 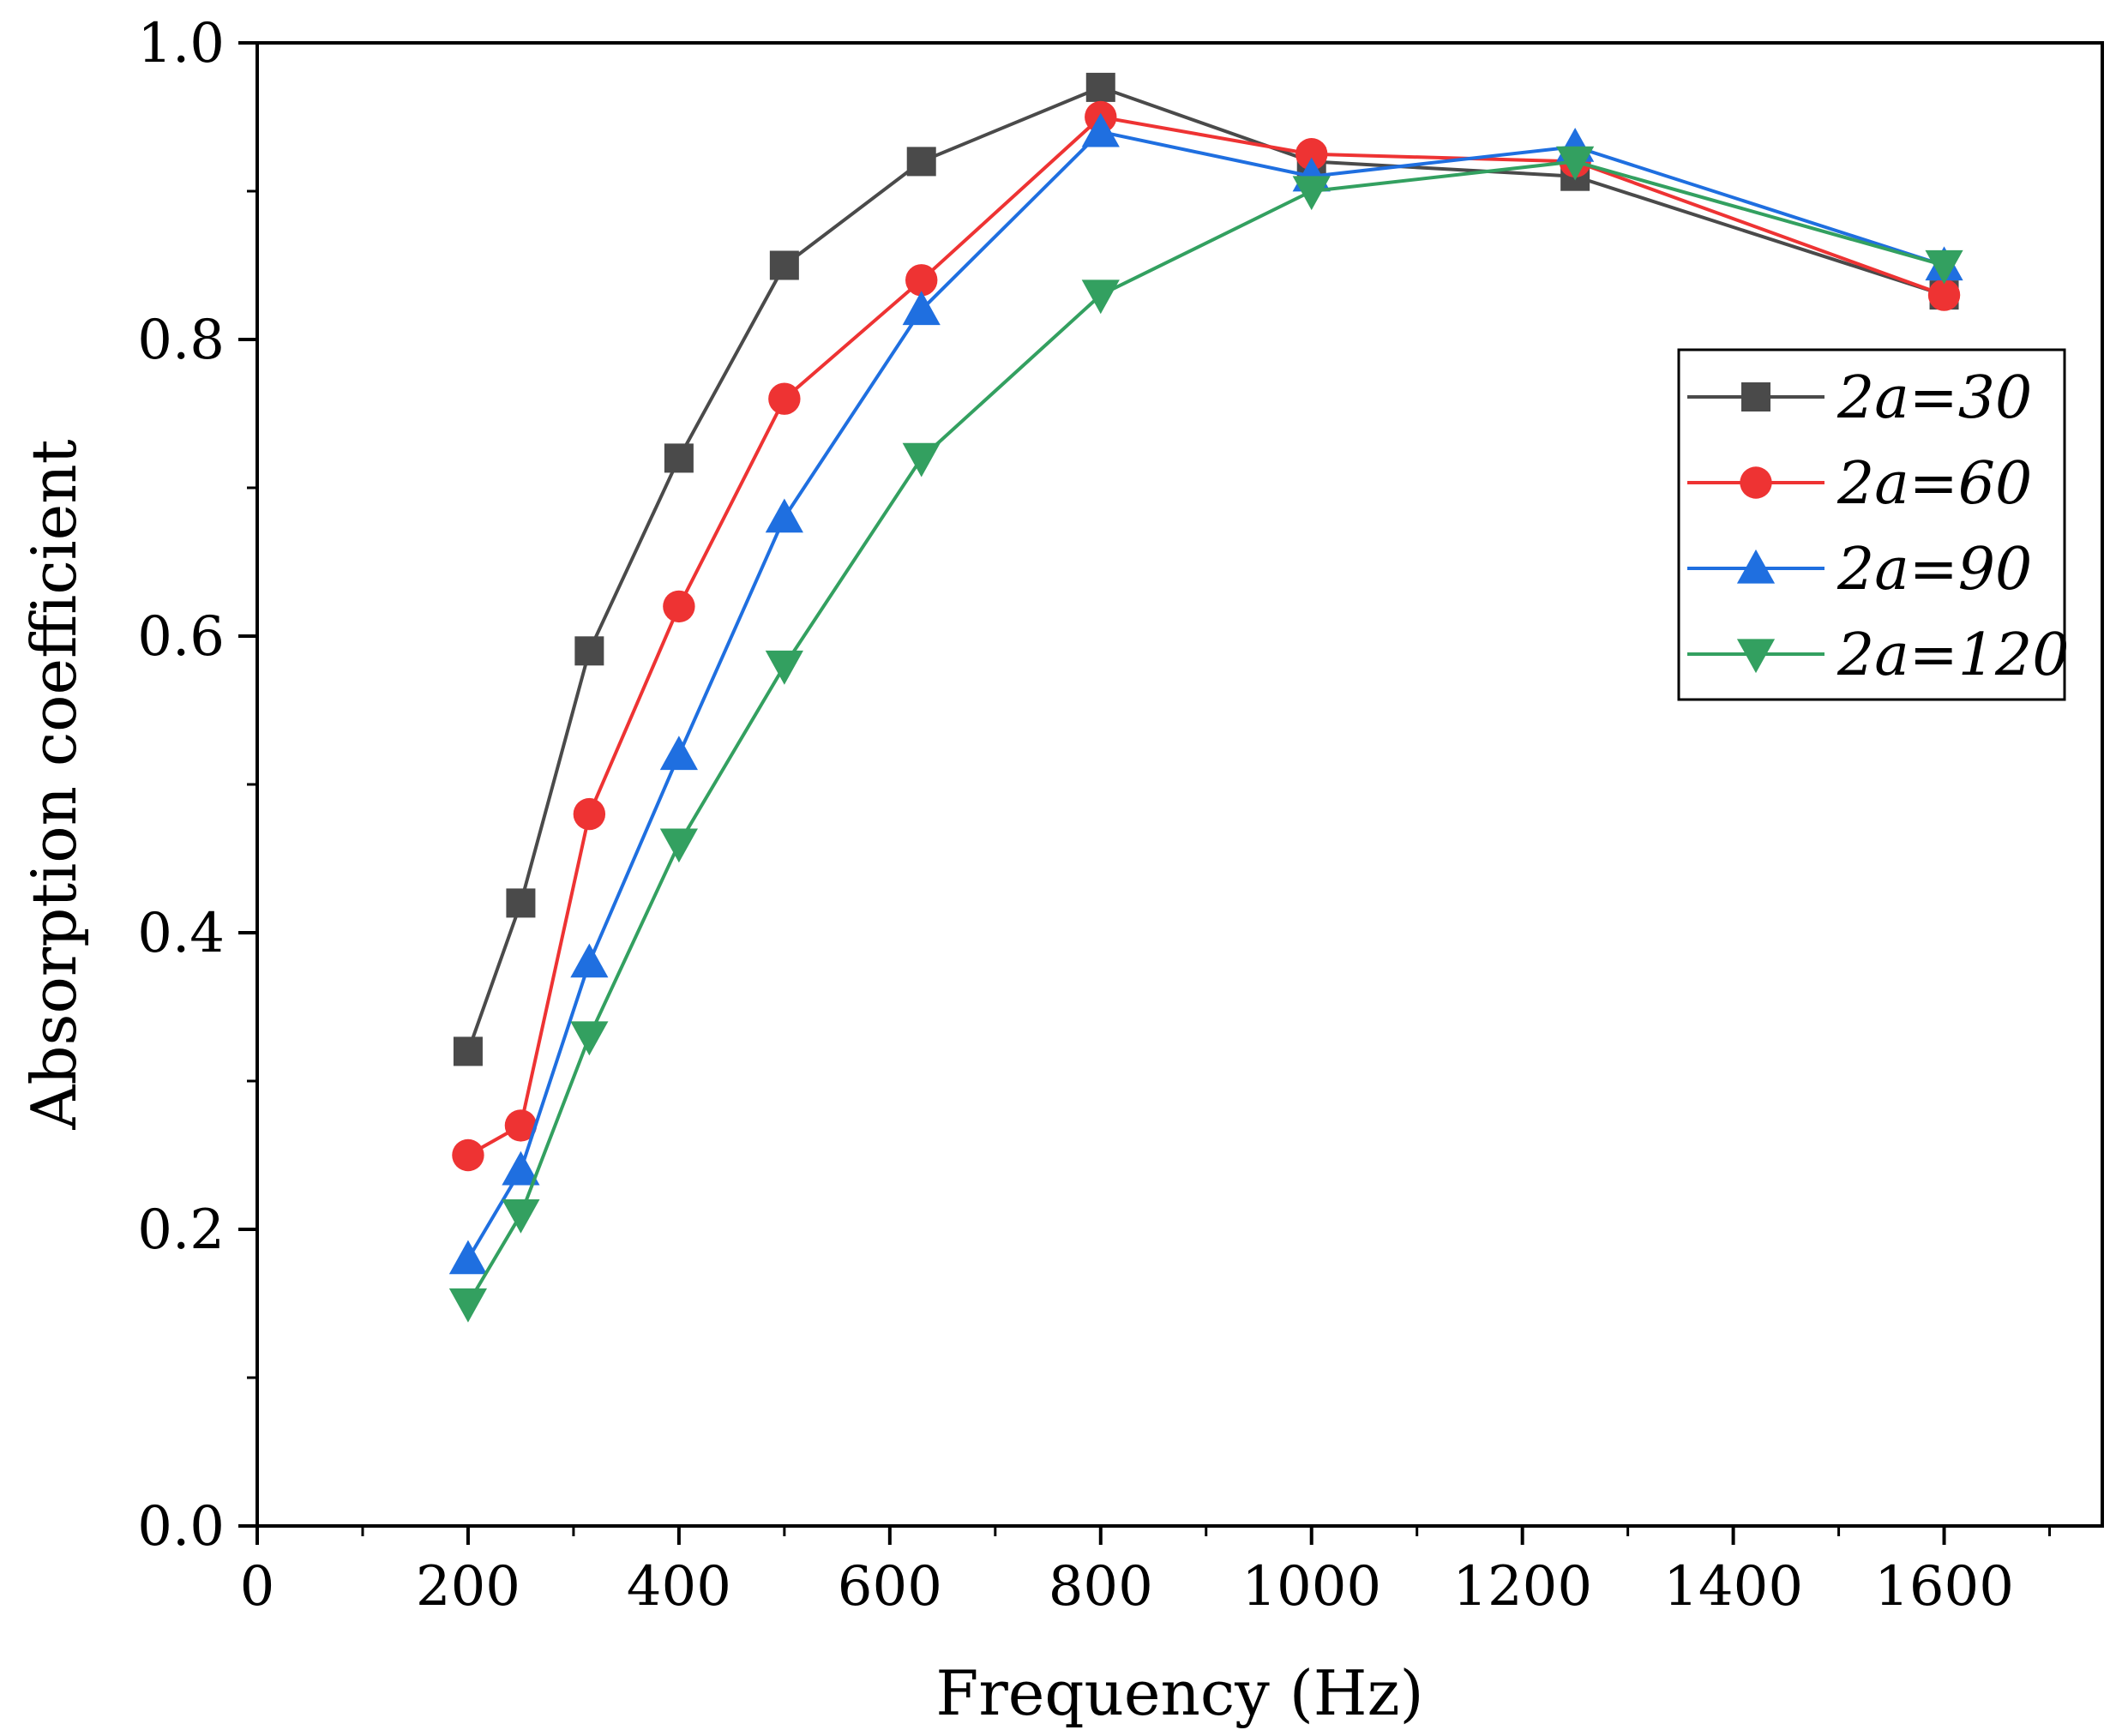 What do you see at coordinates (468, 1587) in the screenshot?
I see `x-tick-label: 200` at bounding box center [468, 1587].